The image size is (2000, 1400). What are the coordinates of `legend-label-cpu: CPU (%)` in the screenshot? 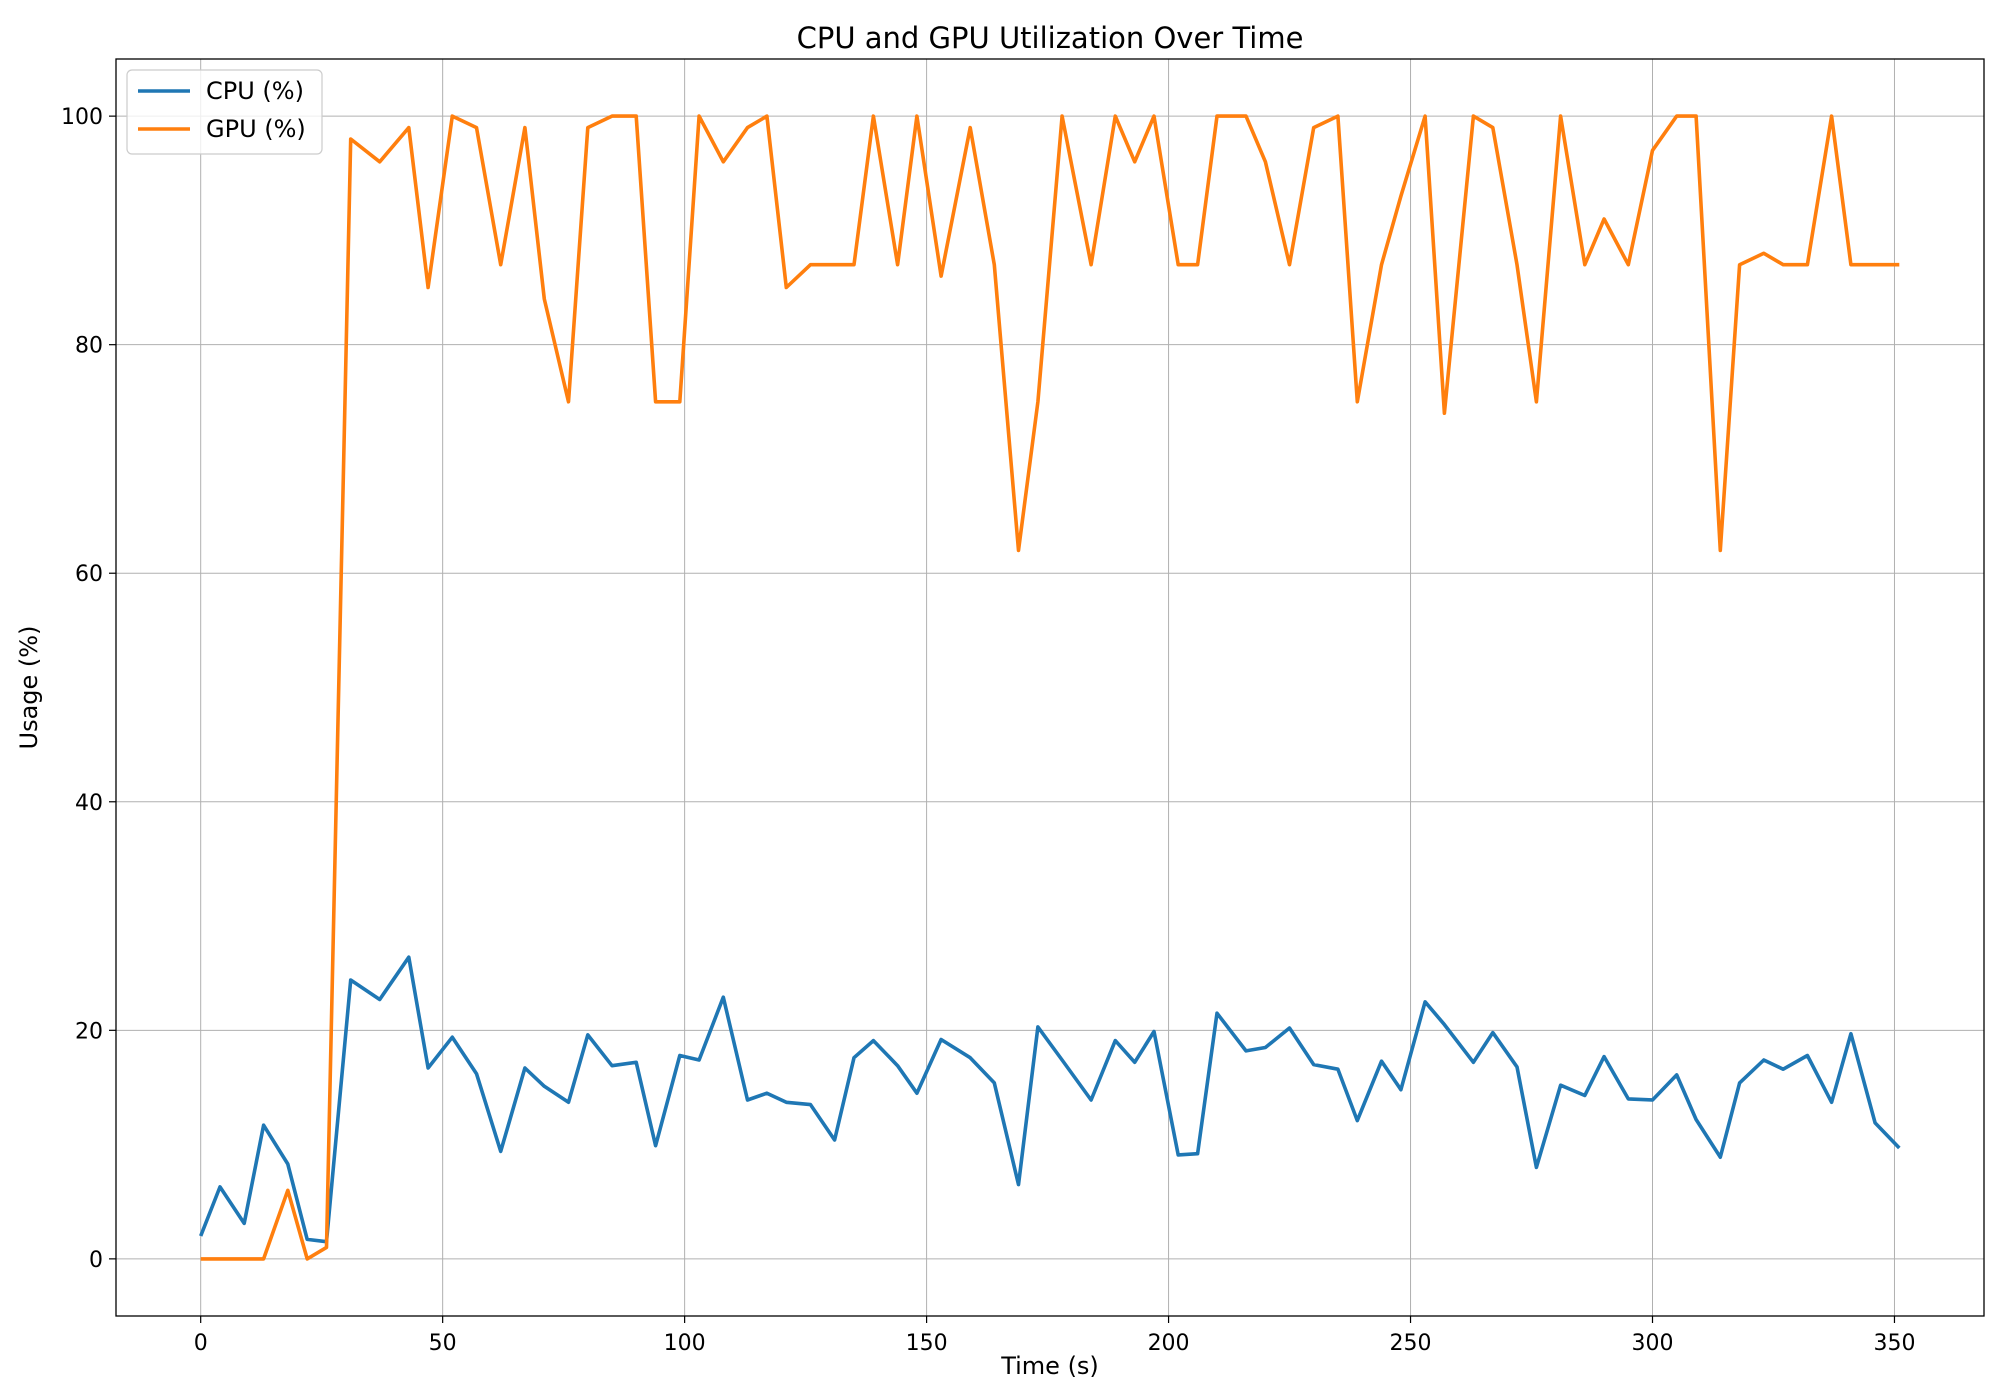 It's located at (255, 91).